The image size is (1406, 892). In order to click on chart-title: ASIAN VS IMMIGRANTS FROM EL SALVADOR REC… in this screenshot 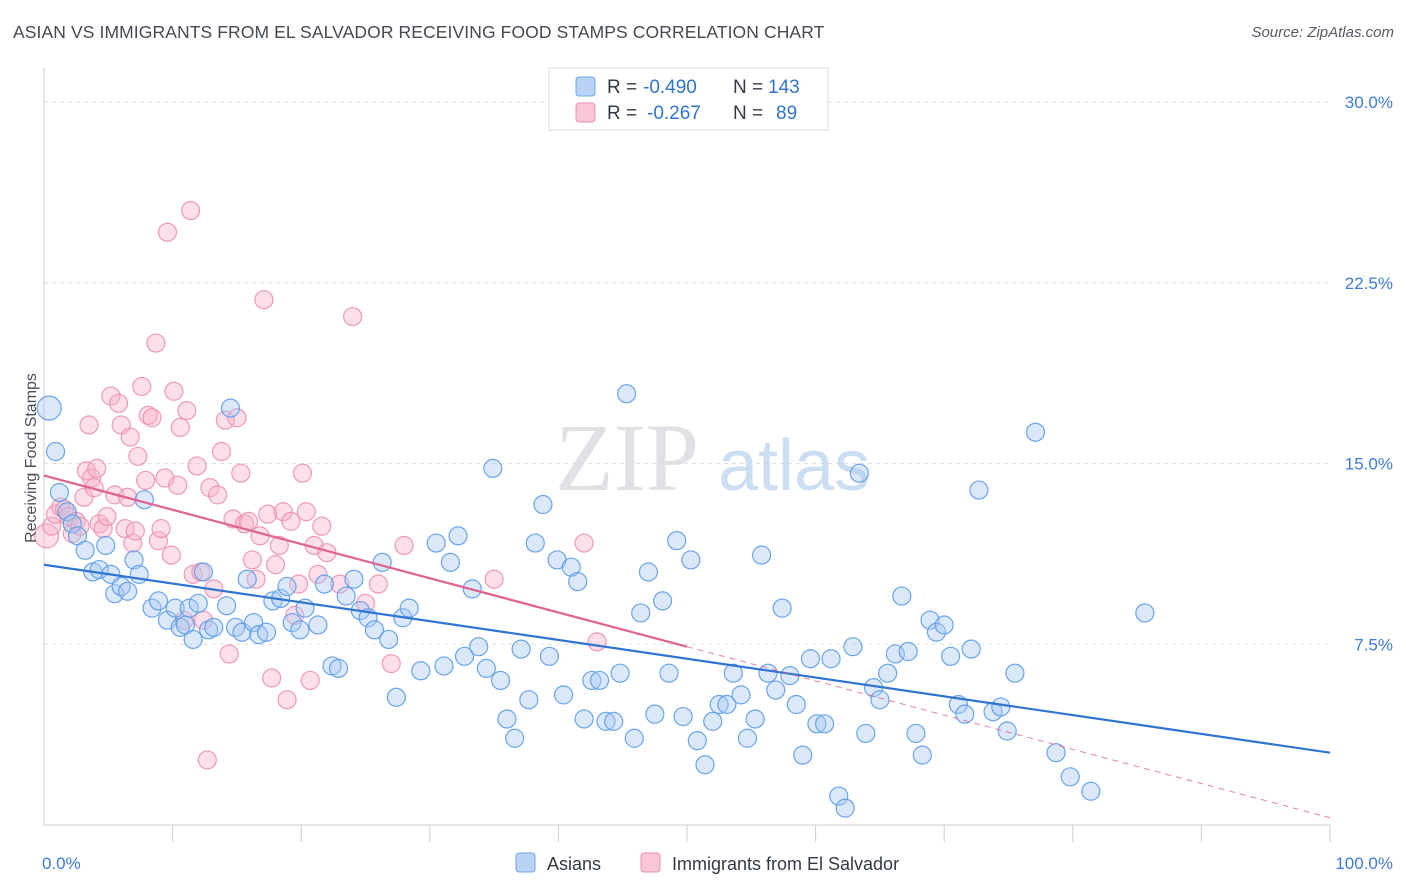, I will do `click(419, 32)`.